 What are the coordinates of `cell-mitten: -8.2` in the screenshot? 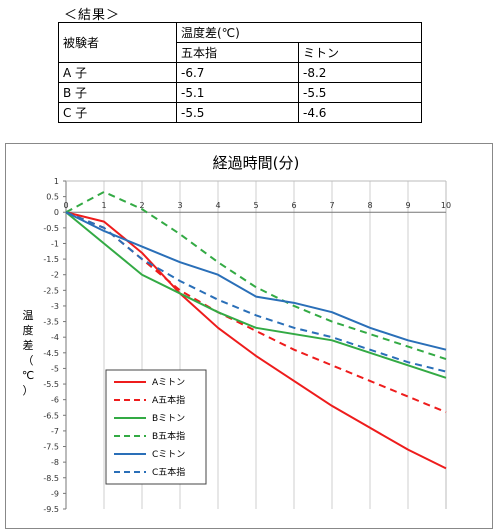 It's located at (360, 72).